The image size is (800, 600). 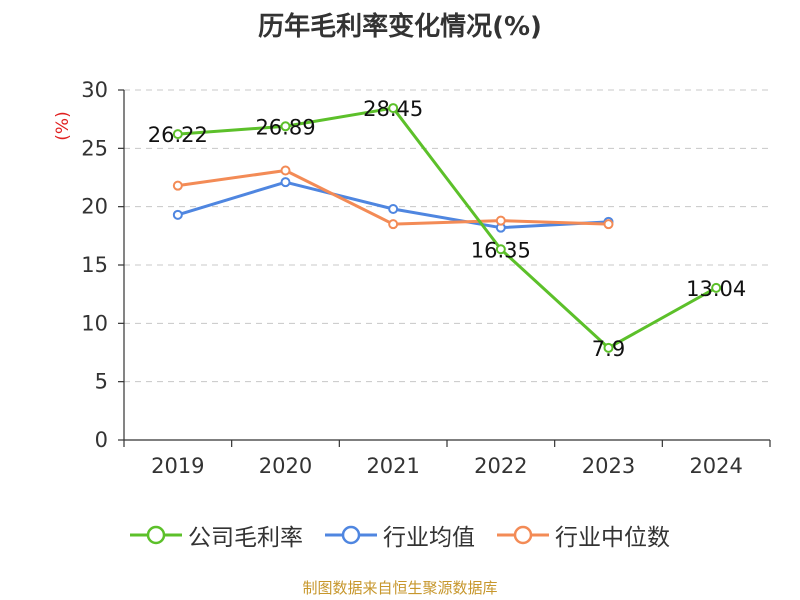 I want to click on data-label: 28.45, so click(x=393, y=109).